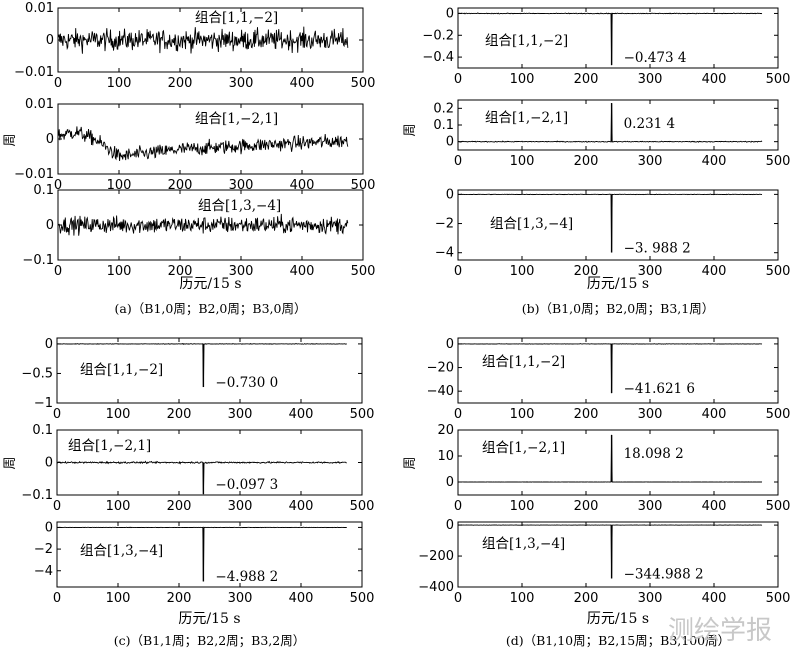 The image size is (800, 649). Describe the element at coordinates (445, 430) in the screenshot. I see `y-tick-label: 20` at that location.